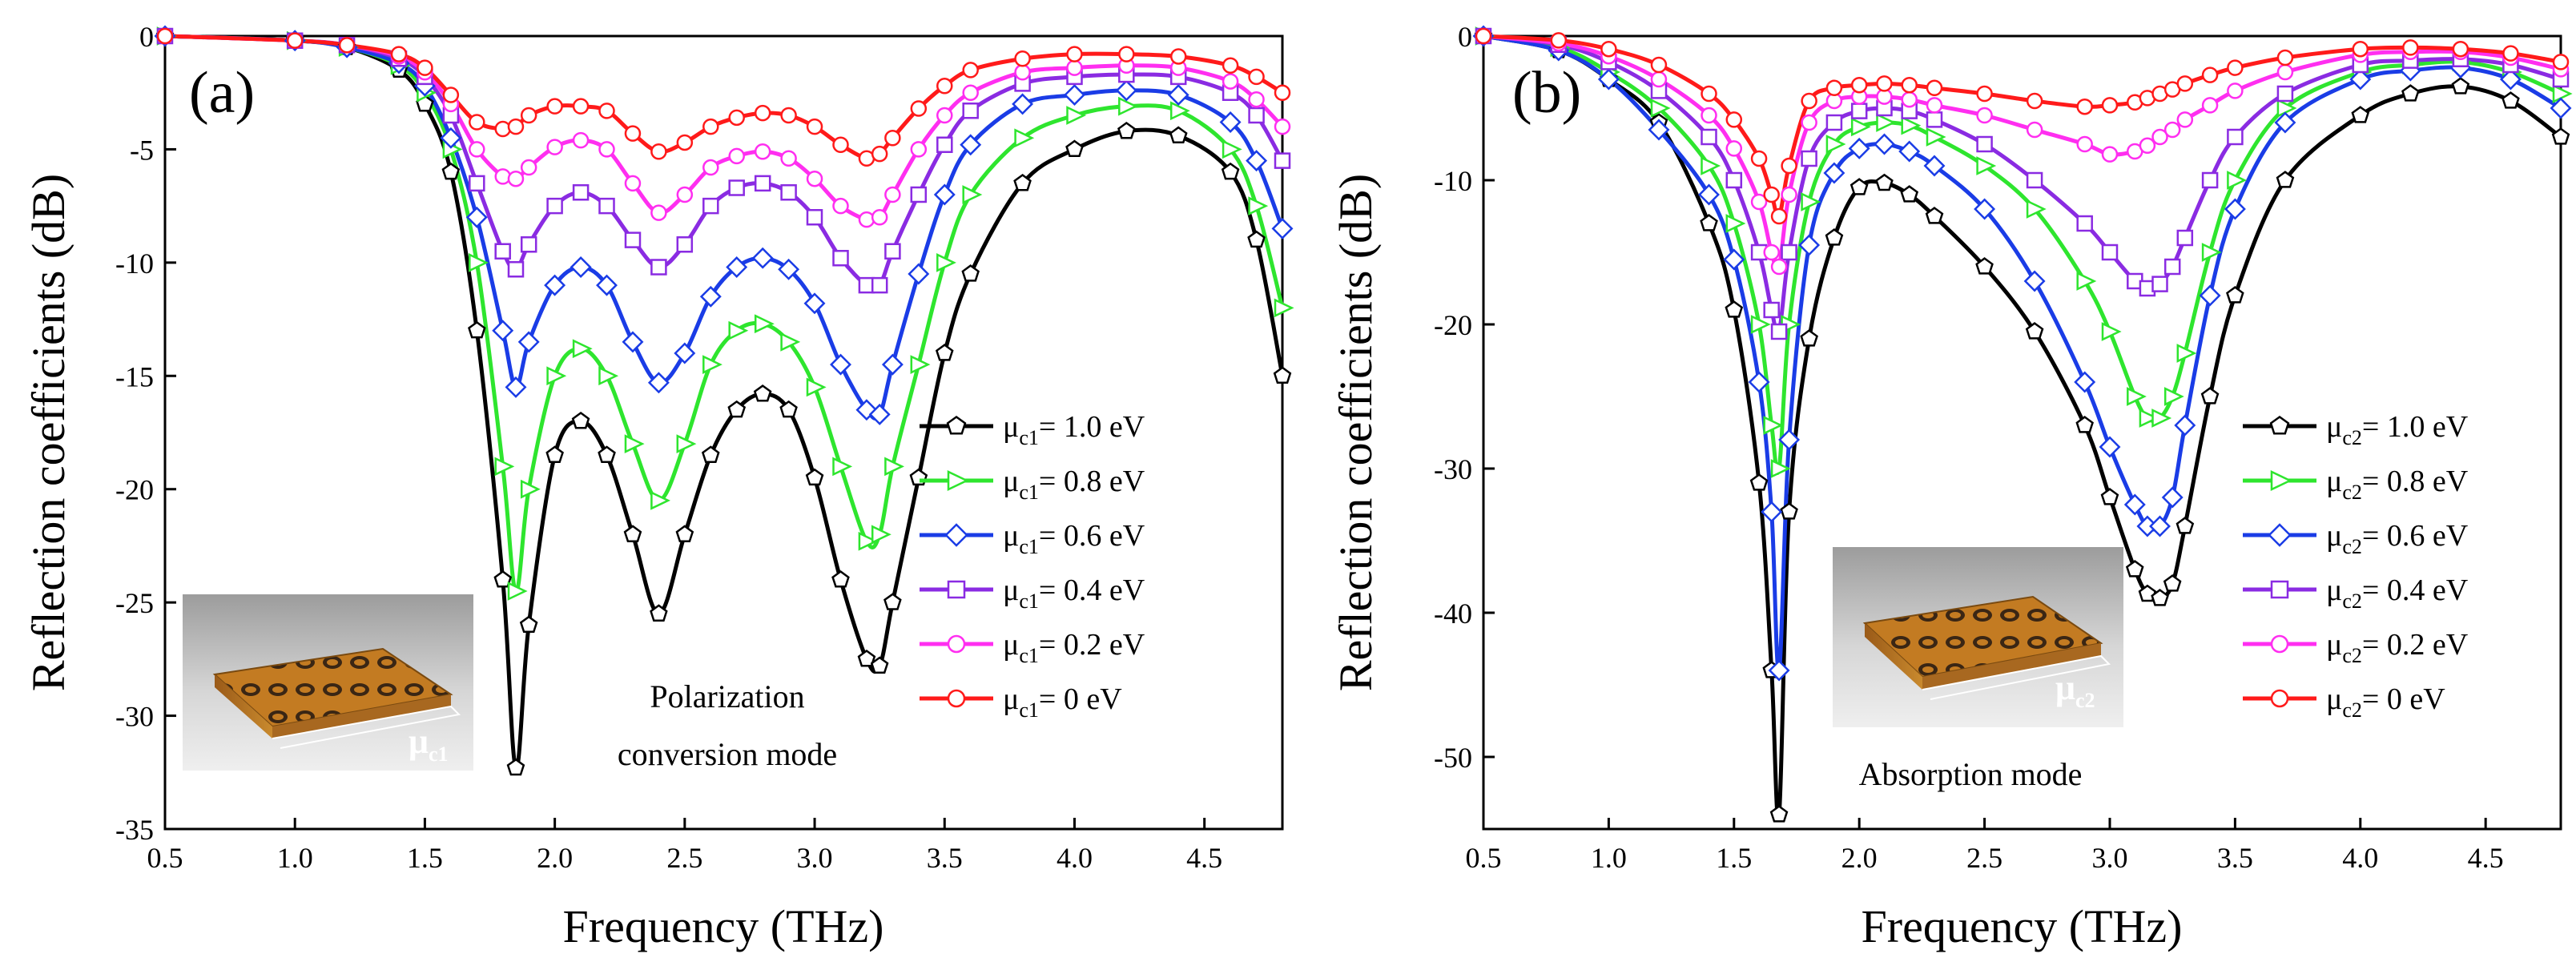  Describe the element at coordinates (429, 744) in the screenshot. I see `inset-mu-label: μc1` at that location.